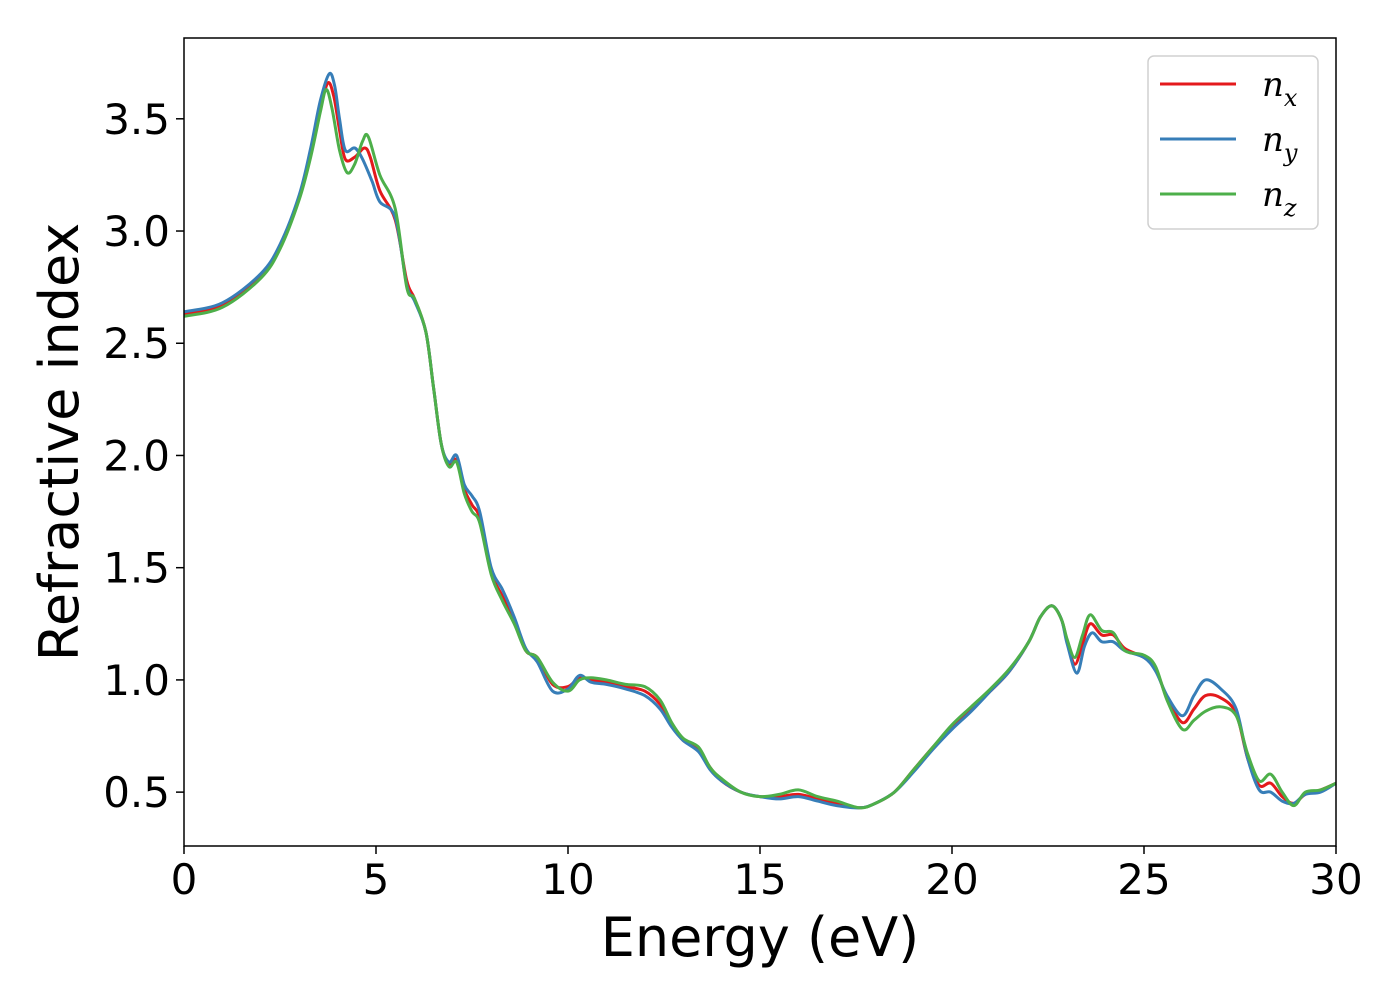 The image size is (1400, 1000). Describe the element at coordinates (136, 680) in the screenshot. I see `y-tick-label: 1.0` at that location.